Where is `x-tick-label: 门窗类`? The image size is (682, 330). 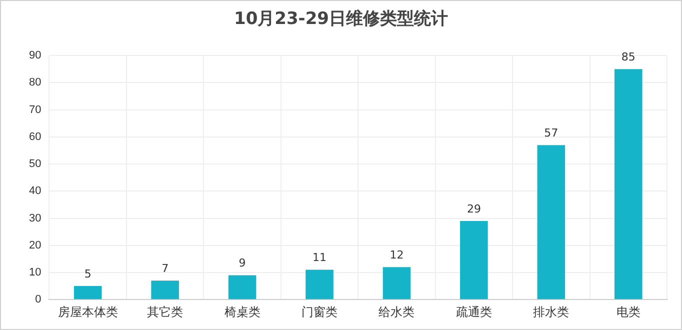
x-tick-label: 门窗类 is located at coordinates (320, 312).